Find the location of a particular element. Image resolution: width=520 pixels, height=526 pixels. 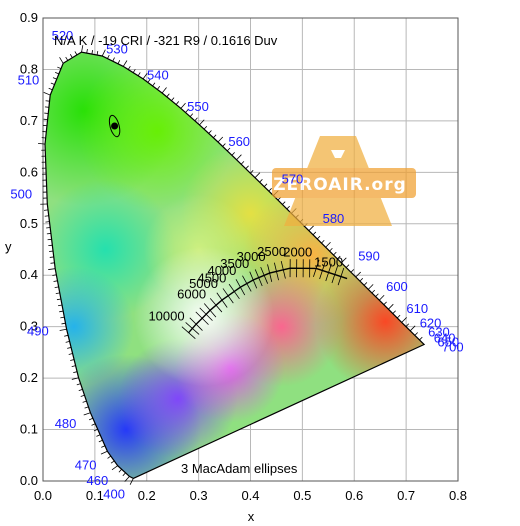

wavelength-label: 580 is located at coordinates (334, 218).